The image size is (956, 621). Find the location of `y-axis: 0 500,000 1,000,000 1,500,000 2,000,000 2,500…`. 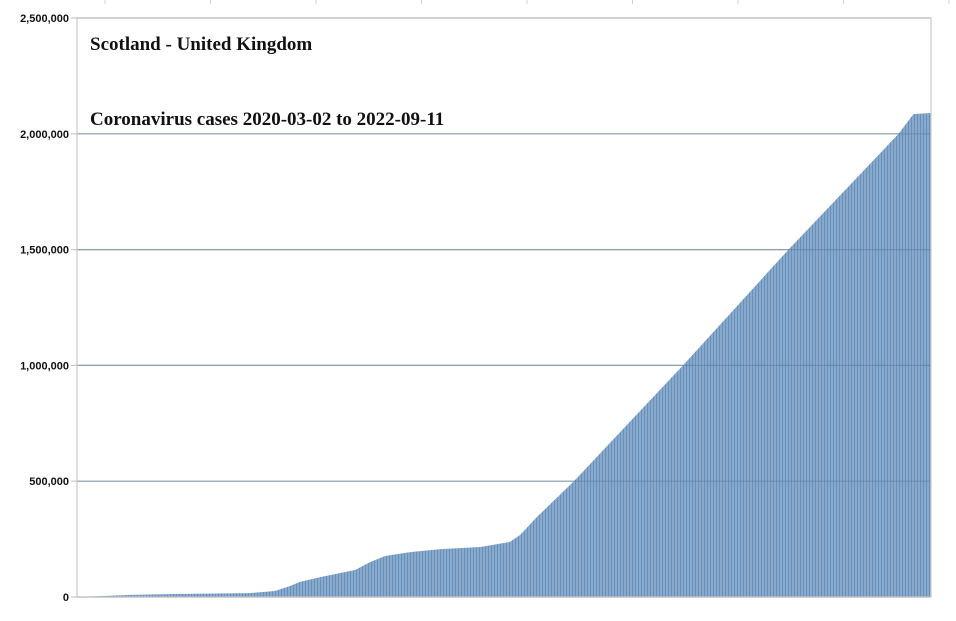

y-axis: 0 500,000 1,000,000 1,500,000 2,000,000 2,500… is located at coordinates (48, 308).